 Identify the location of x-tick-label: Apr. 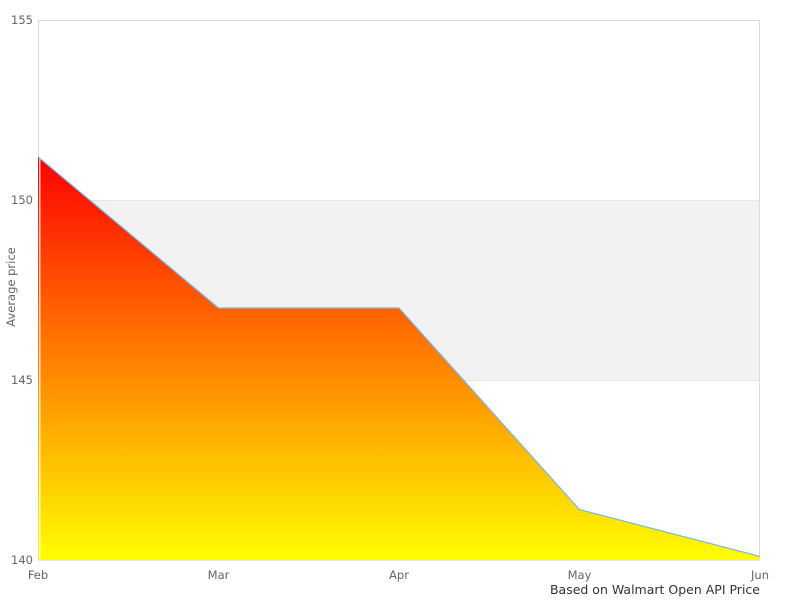
(399, 575).